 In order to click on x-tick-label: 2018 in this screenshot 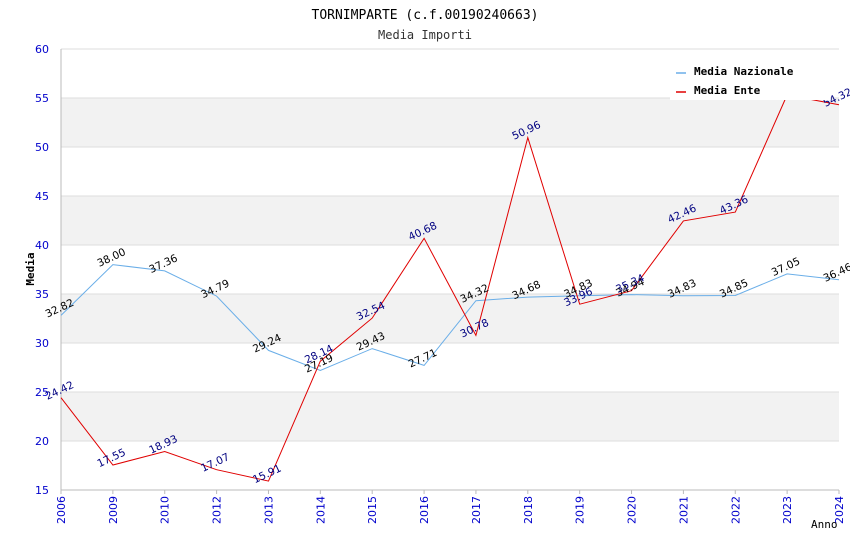, I will do `click(528, 510)`.